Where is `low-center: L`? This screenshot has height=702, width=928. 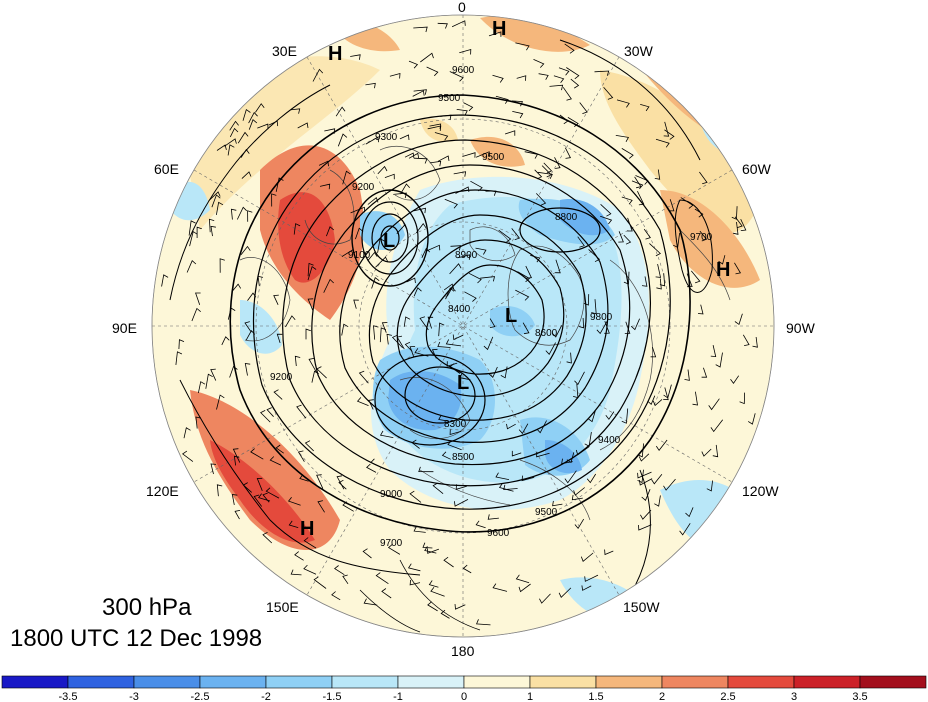
low-center: L is located at coordinates (511, 316).